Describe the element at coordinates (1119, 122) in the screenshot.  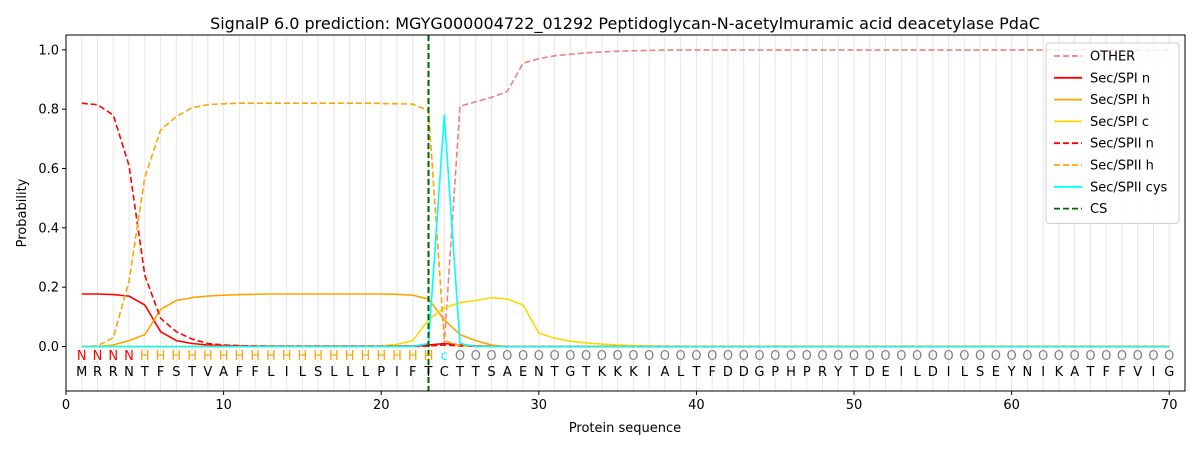
I see `legend-entry: Sec/SPI c` at that location.